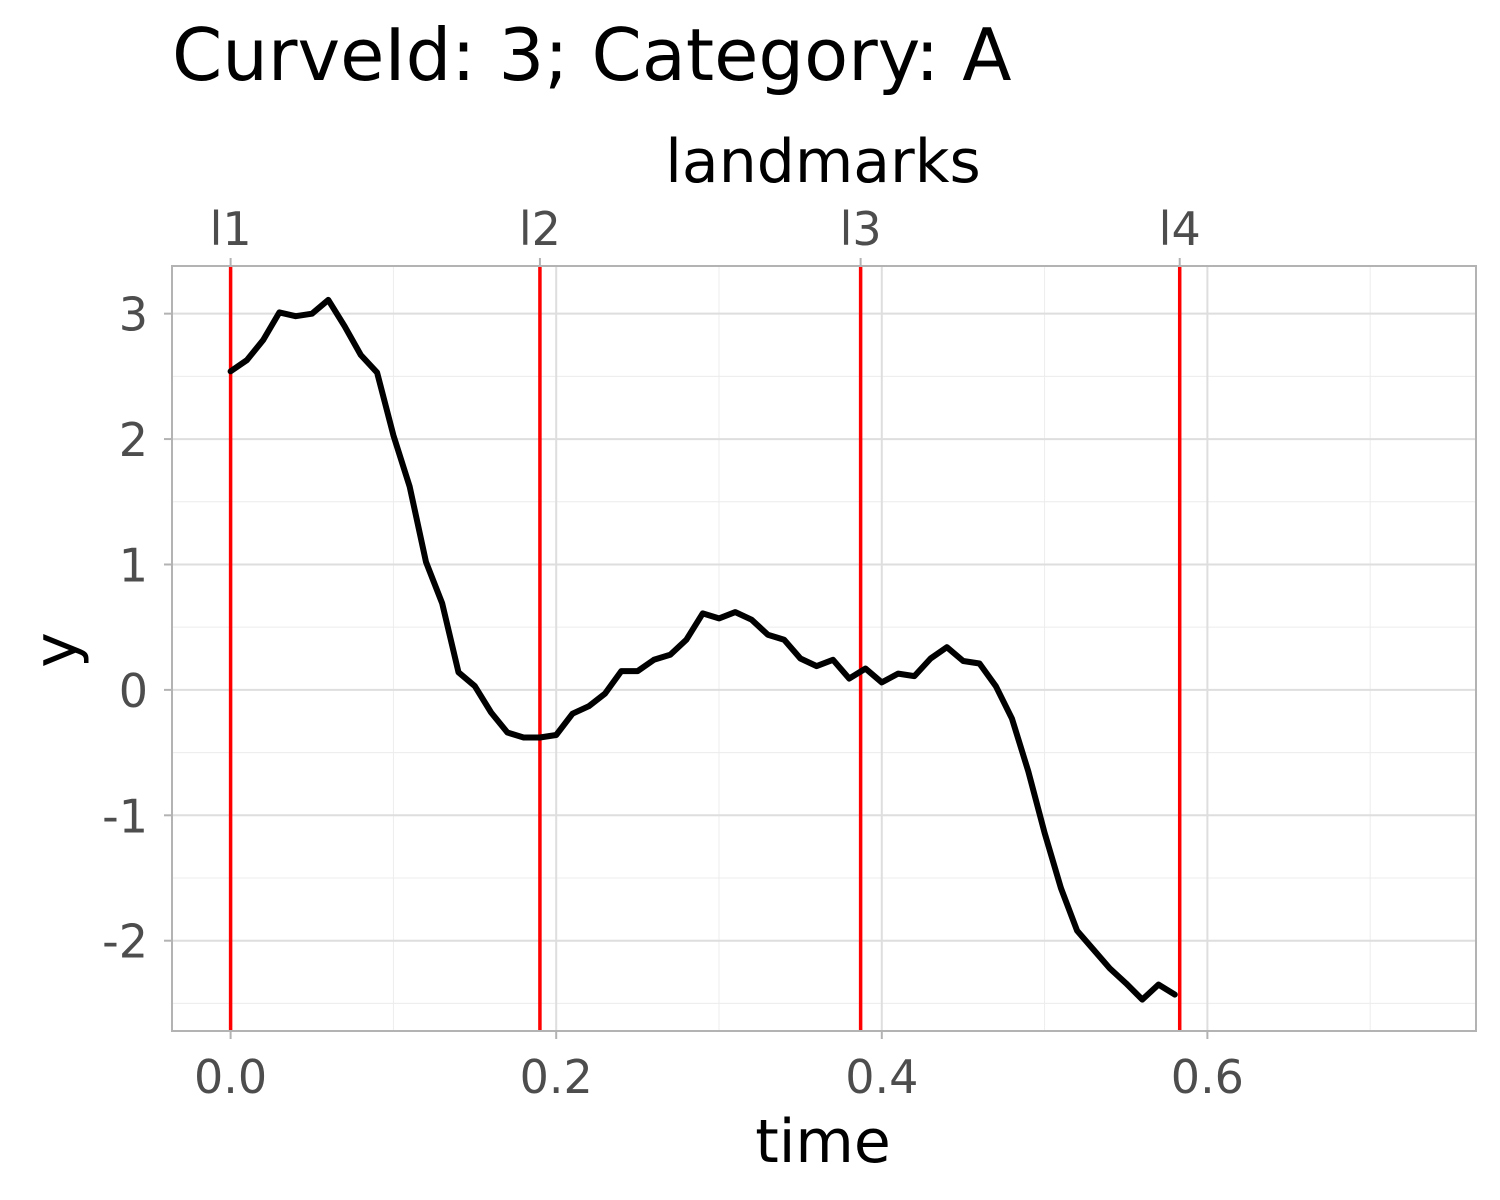 Image resolution: width=1500 pixels, height=1200 pixels. What do you see at coordinates (133, 565) in the screenshot?
I see `y-tick-label: 1` at bounding box center [133, 565].